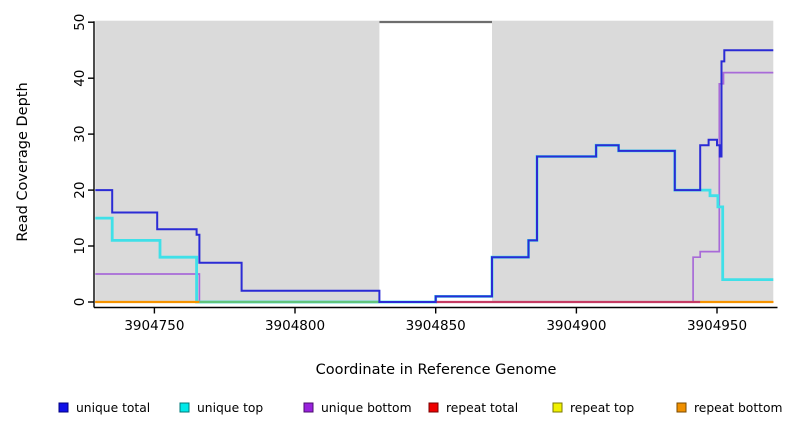 This screenshot has width=792, height=432. What do you see at coordinates (23, 161) in the screenshot?
I see `y-axis-title: Read Coverage Depth` at bounding box center [23, 161].